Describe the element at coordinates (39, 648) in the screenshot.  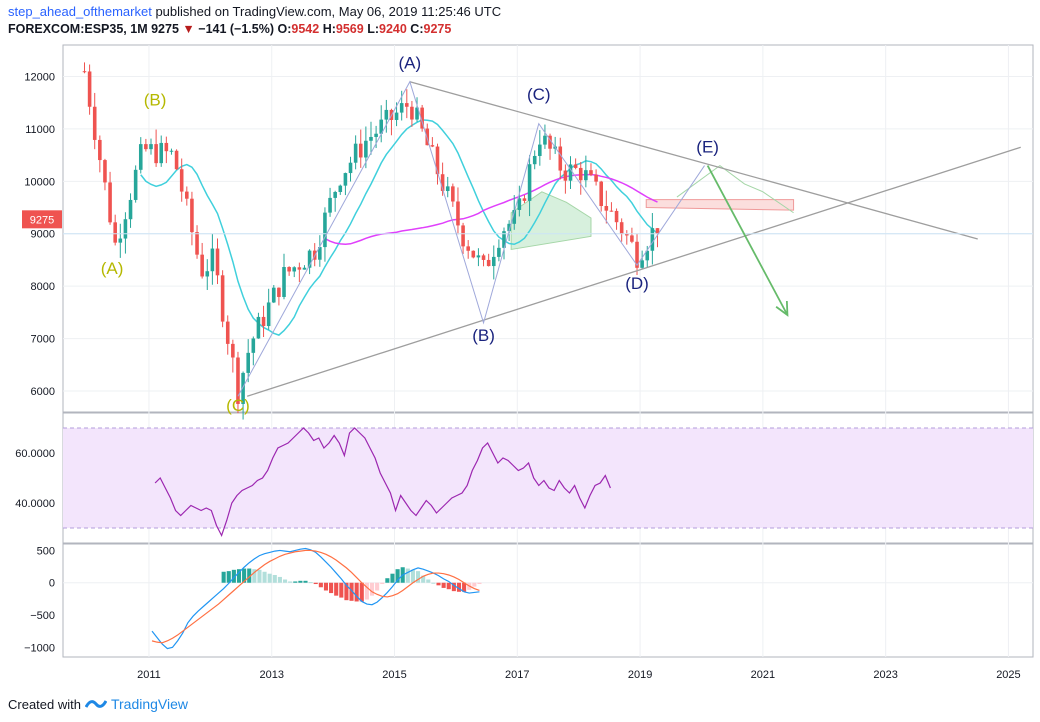
I see `macd-y-tick-label: −1000` at that location.